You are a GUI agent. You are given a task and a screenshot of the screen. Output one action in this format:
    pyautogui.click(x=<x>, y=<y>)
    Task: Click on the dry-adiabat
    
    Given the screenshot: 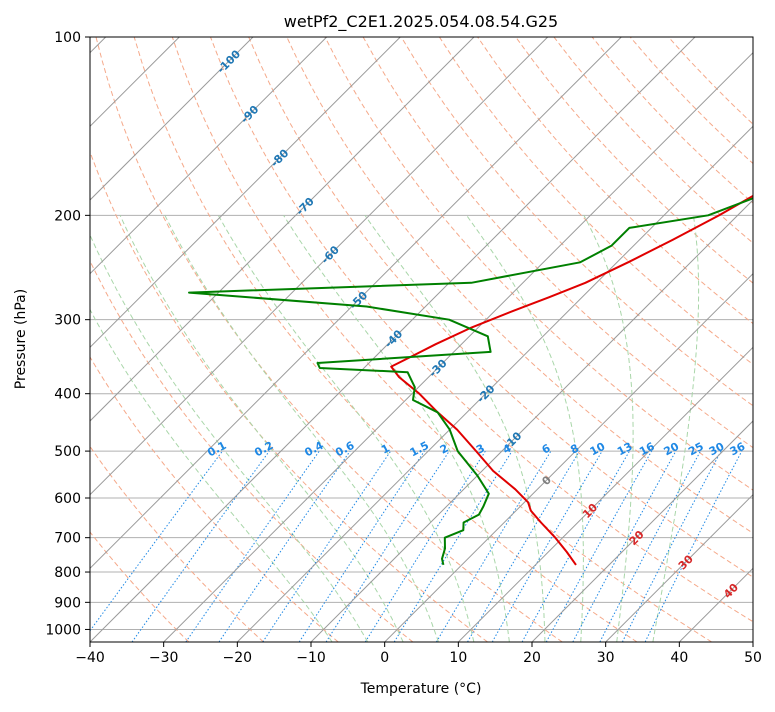 What is the action you would take?
    pyautogui.click(x=721, y=339)
    